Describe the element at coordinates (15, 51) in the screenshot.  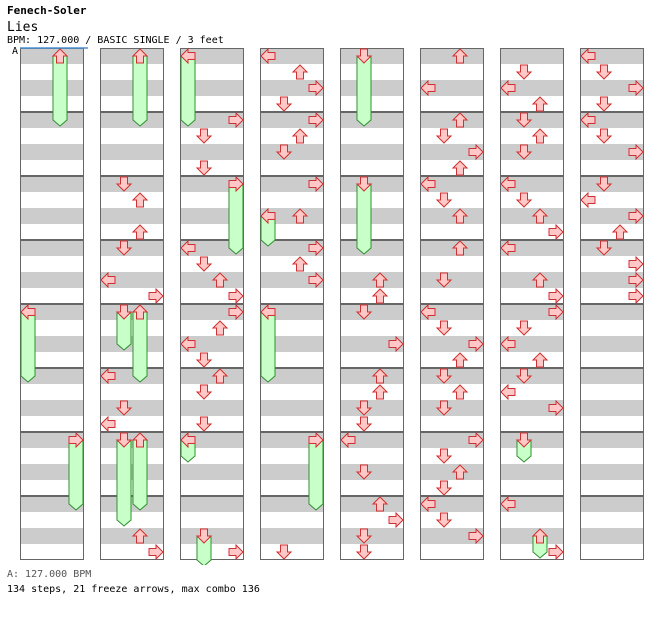
I see `section-marker: A` at that location.